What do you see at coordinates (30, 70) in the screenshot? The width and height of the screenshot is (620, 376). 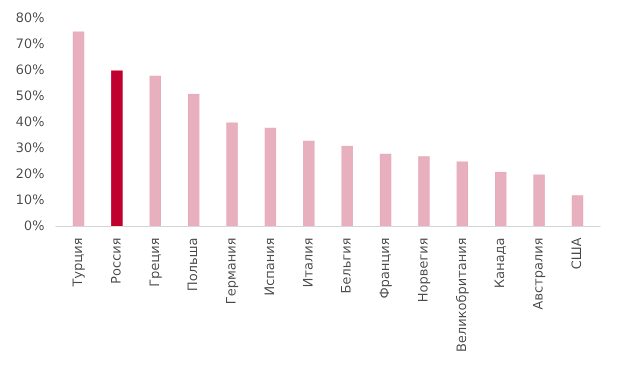 I see `y-tick-label: 60%` at bounding box center [30, 70].